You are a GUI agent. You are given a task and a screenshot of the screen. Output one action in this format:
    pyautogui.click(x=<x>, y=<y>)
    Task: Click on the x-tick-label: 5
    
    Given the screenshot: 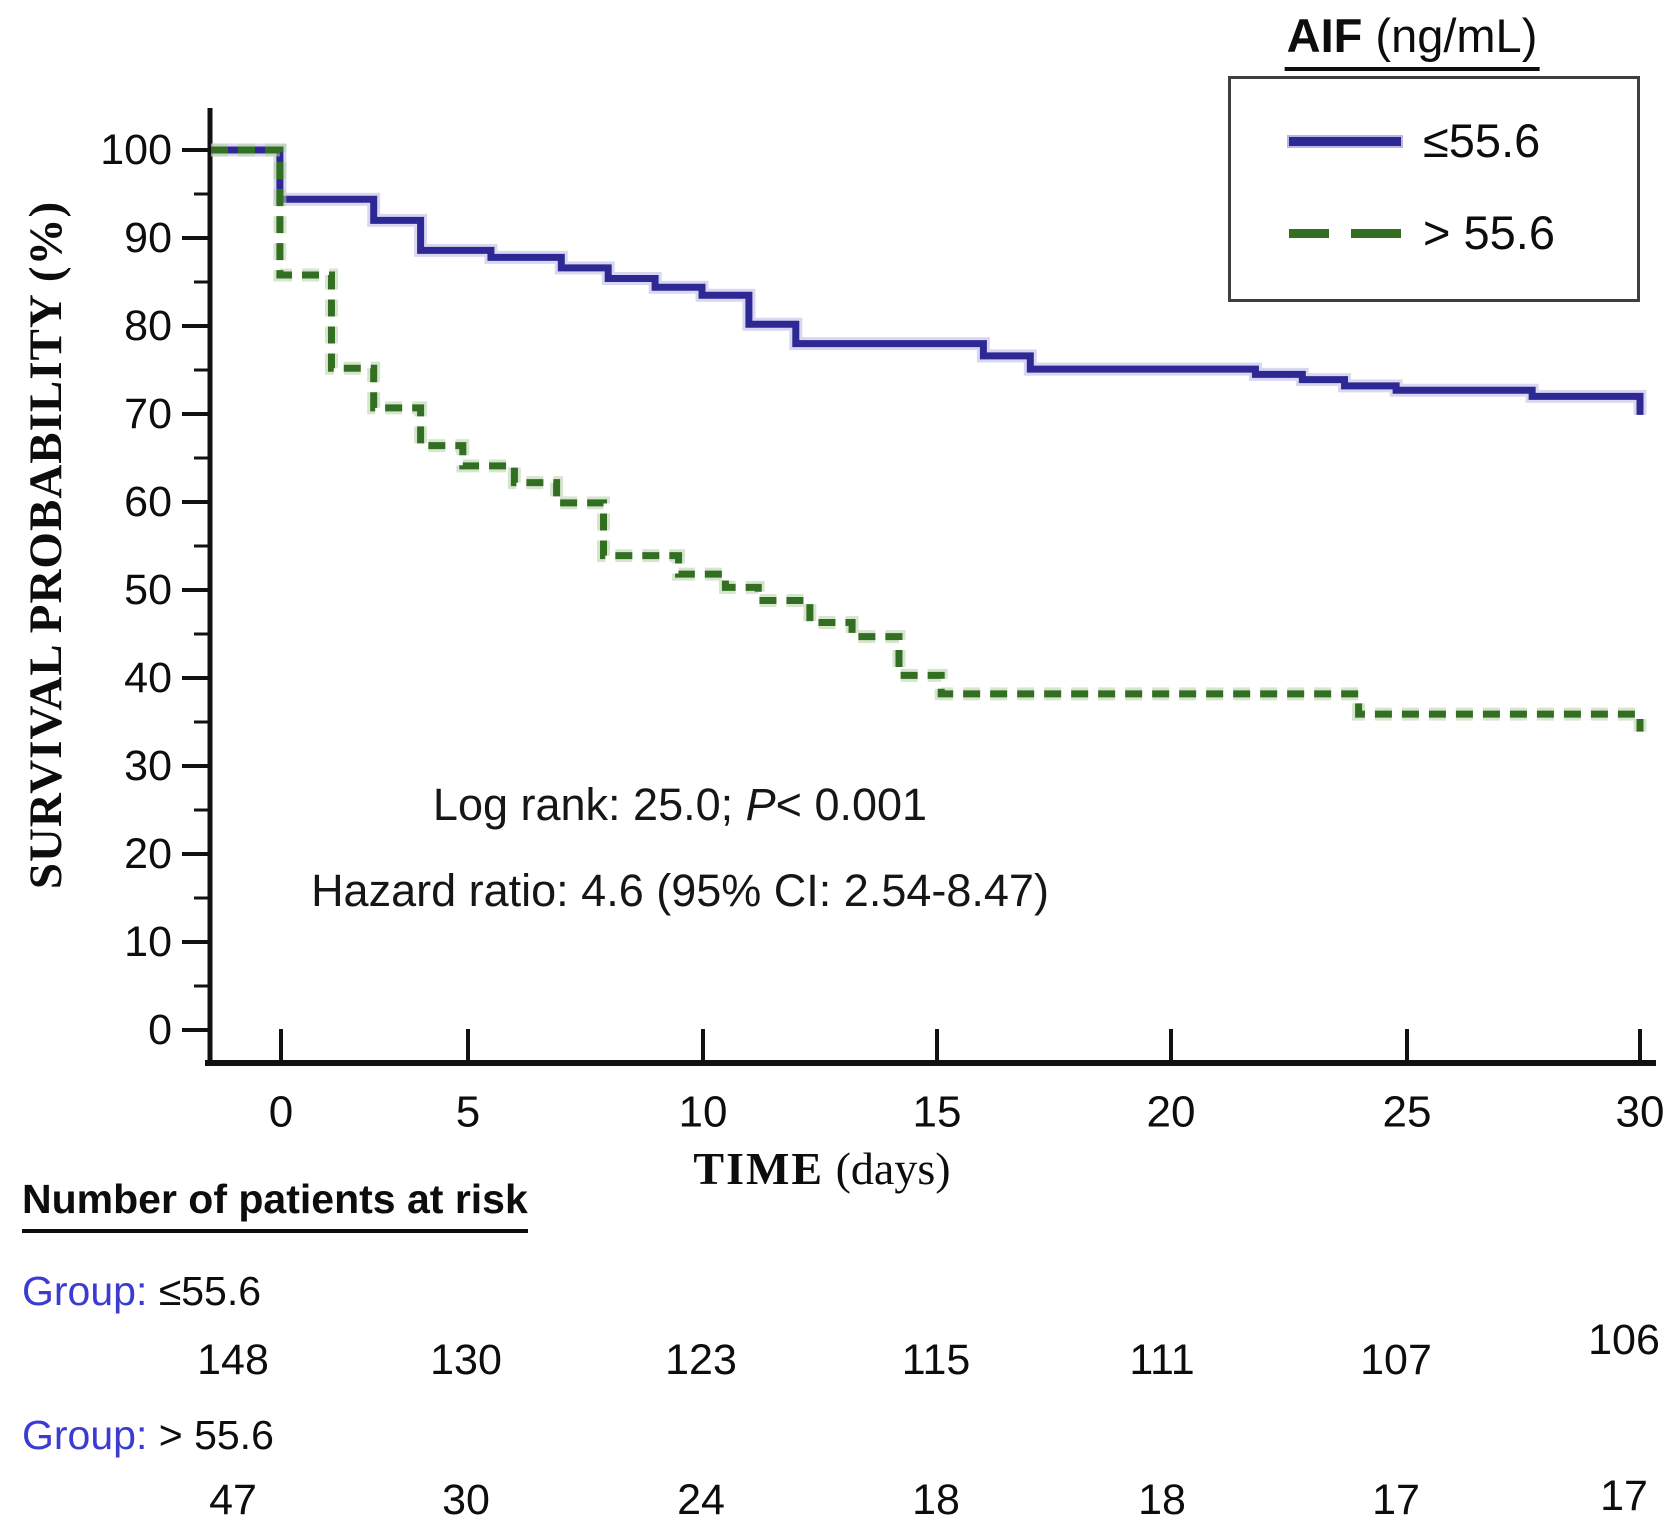 What is the action you would take?
    pyautogui.click(x=468, y=1112)
    